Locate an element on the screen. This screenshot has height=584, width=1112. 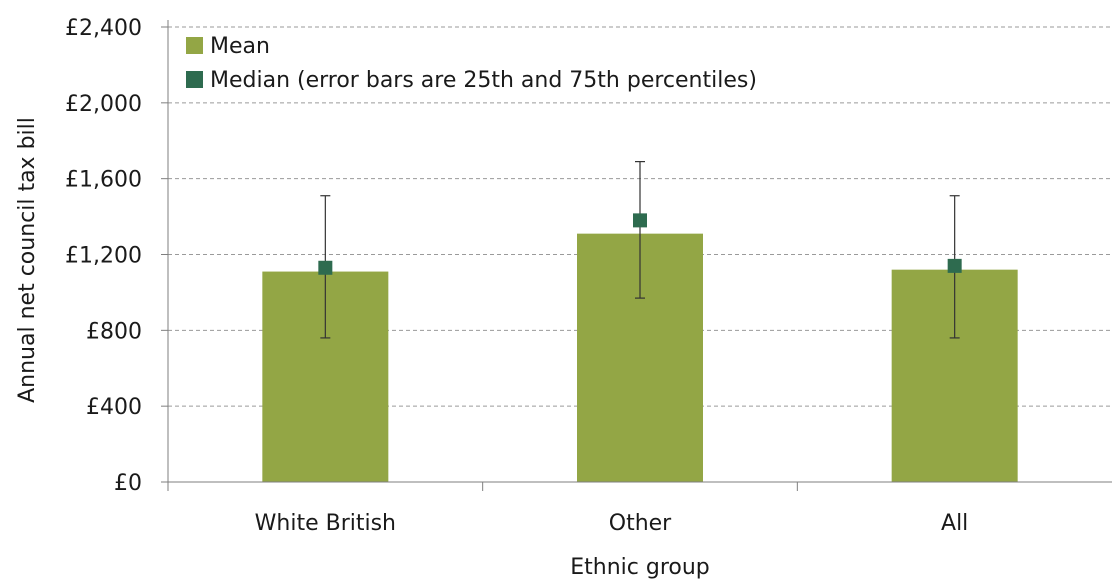
y-axis-title: Annual net council tax bill is located at coordinates (27, 260).